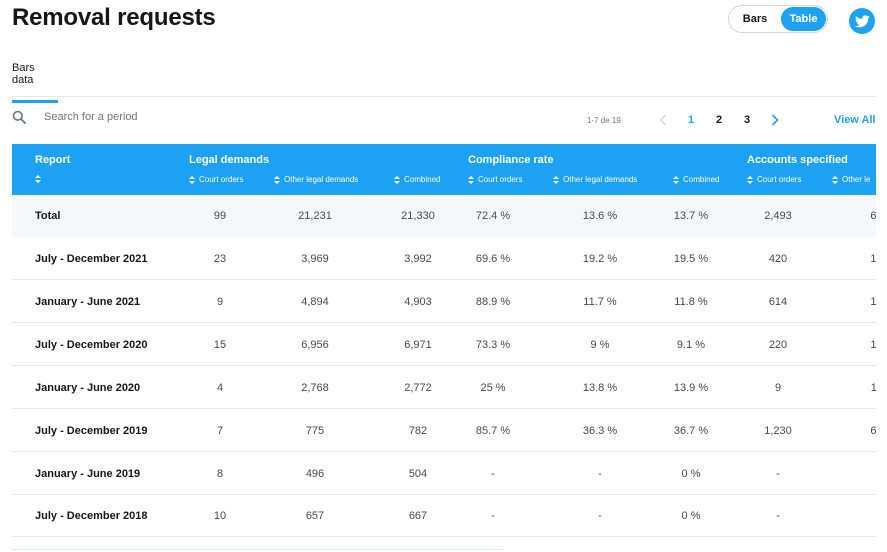 This screenshot has width=887, height=552. I want to click on table-cell: 3,992, so click(418, 259).